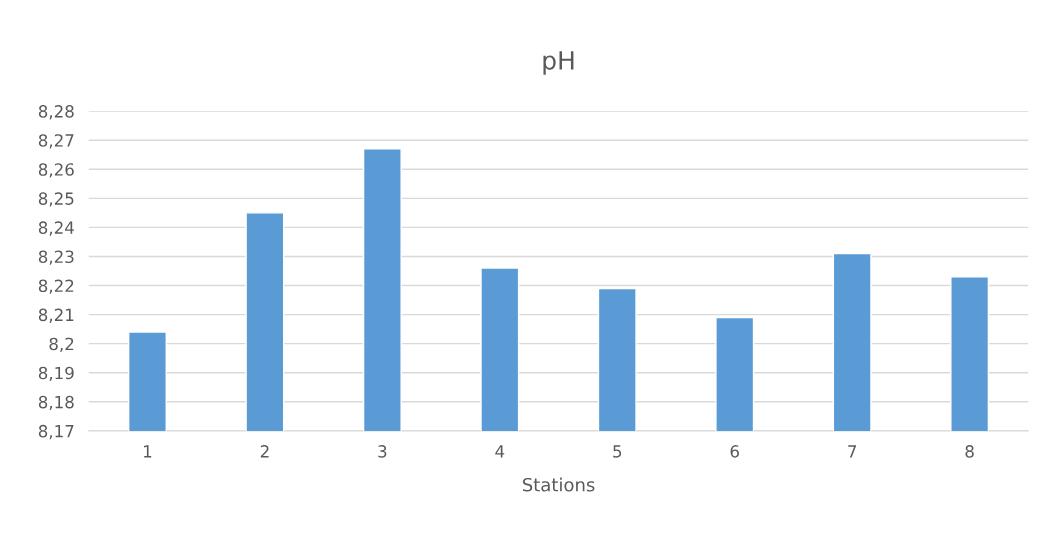 The width and height of the screenshot is (1044, 542). Describe the element at coordinates (382, 451) in the screenshot. I see `x-tick-label: 3` at that location.